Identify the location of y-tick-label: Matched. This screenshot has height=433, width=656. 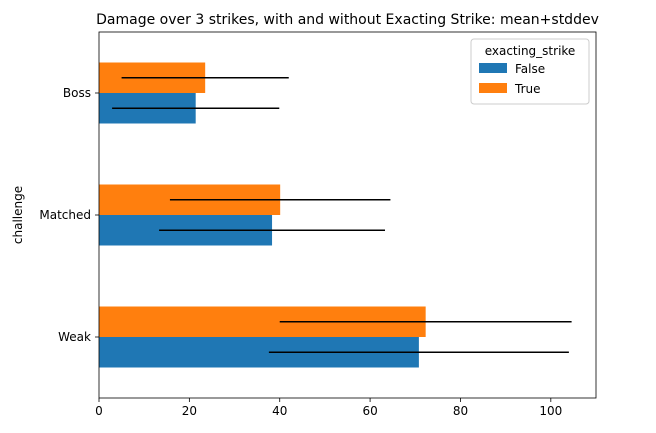
(65, 215).